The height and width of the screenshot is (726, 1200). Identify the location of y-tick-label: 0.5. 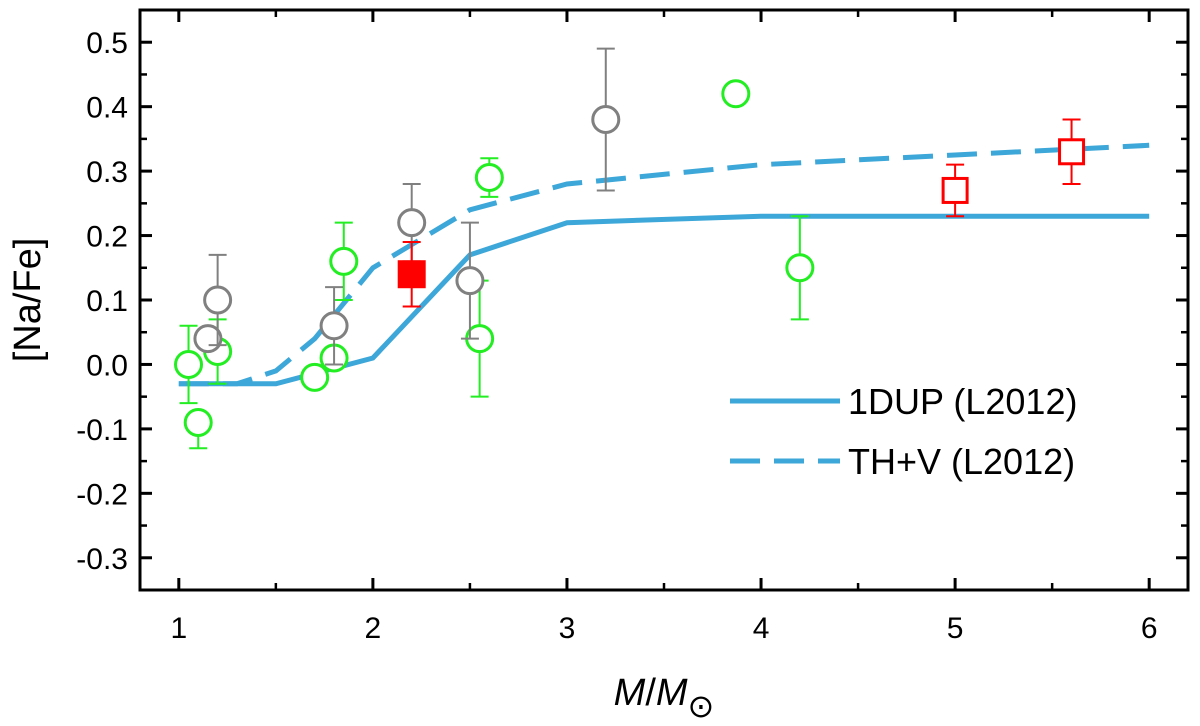
(107, 43).